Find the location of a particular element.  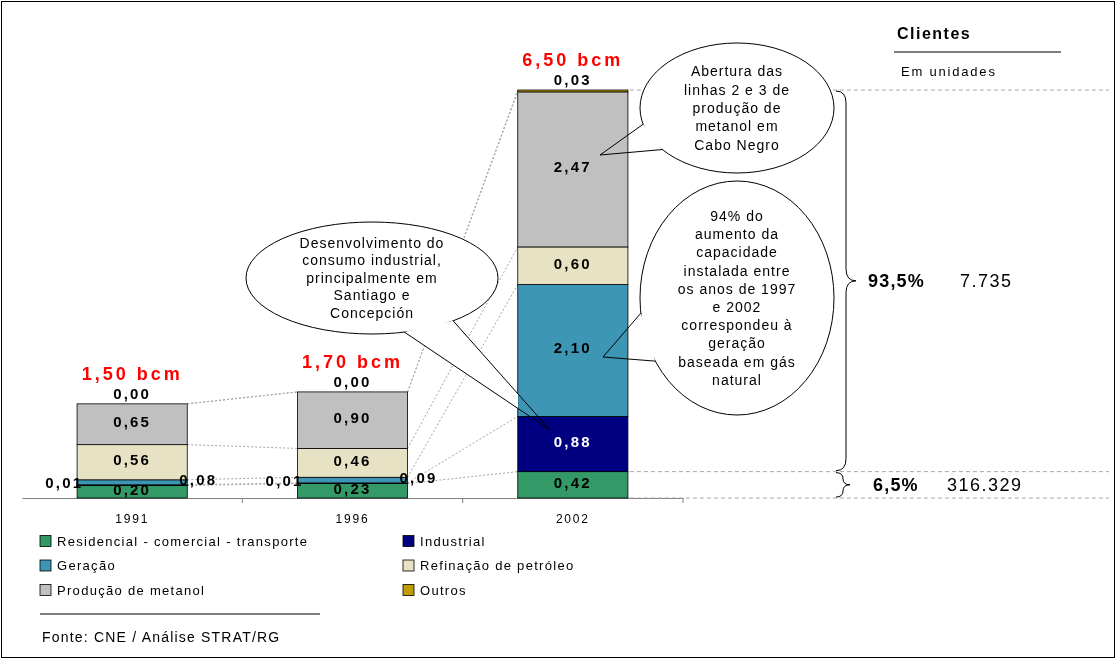

legend-label: Industrial is located at coordinates (453, 541).